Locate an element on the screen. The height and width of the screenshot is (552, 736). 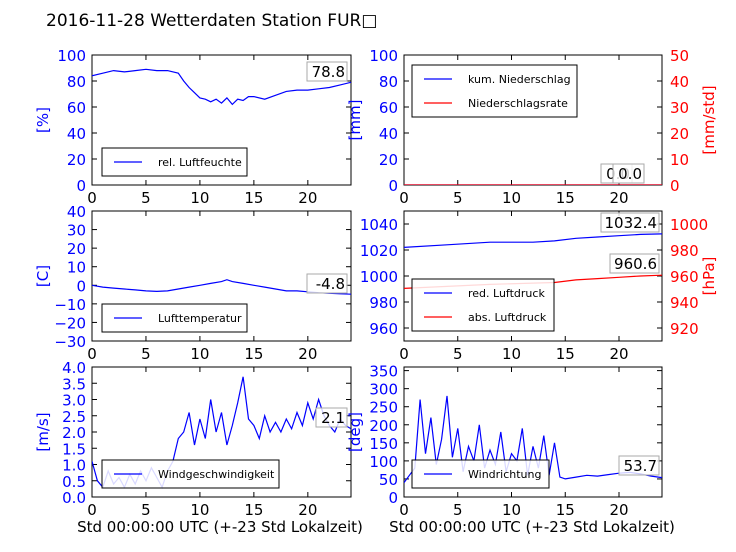
legend-label: rel. Luftfeuchte is located at coordinates (200, 162).